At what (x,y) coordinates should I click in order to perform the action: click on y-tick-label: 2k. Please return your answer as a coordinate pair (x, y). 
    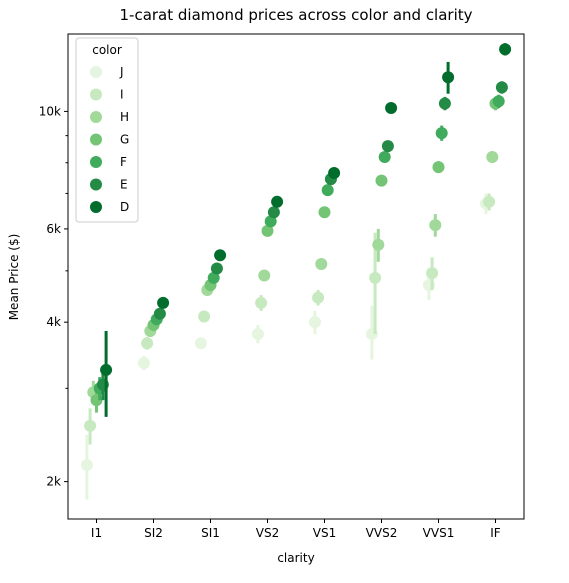
    Looking at the image, I should click on (53, 482).